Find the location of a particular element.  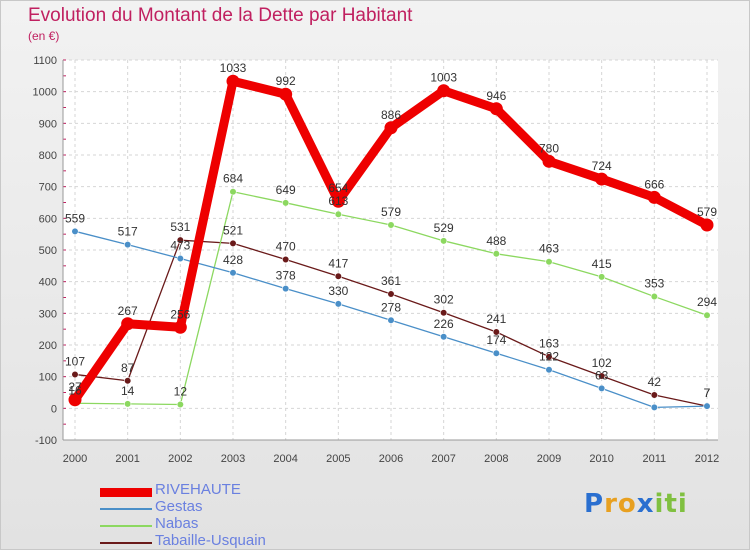

y-tick-label: 800 is located at coordinates (48, 156).